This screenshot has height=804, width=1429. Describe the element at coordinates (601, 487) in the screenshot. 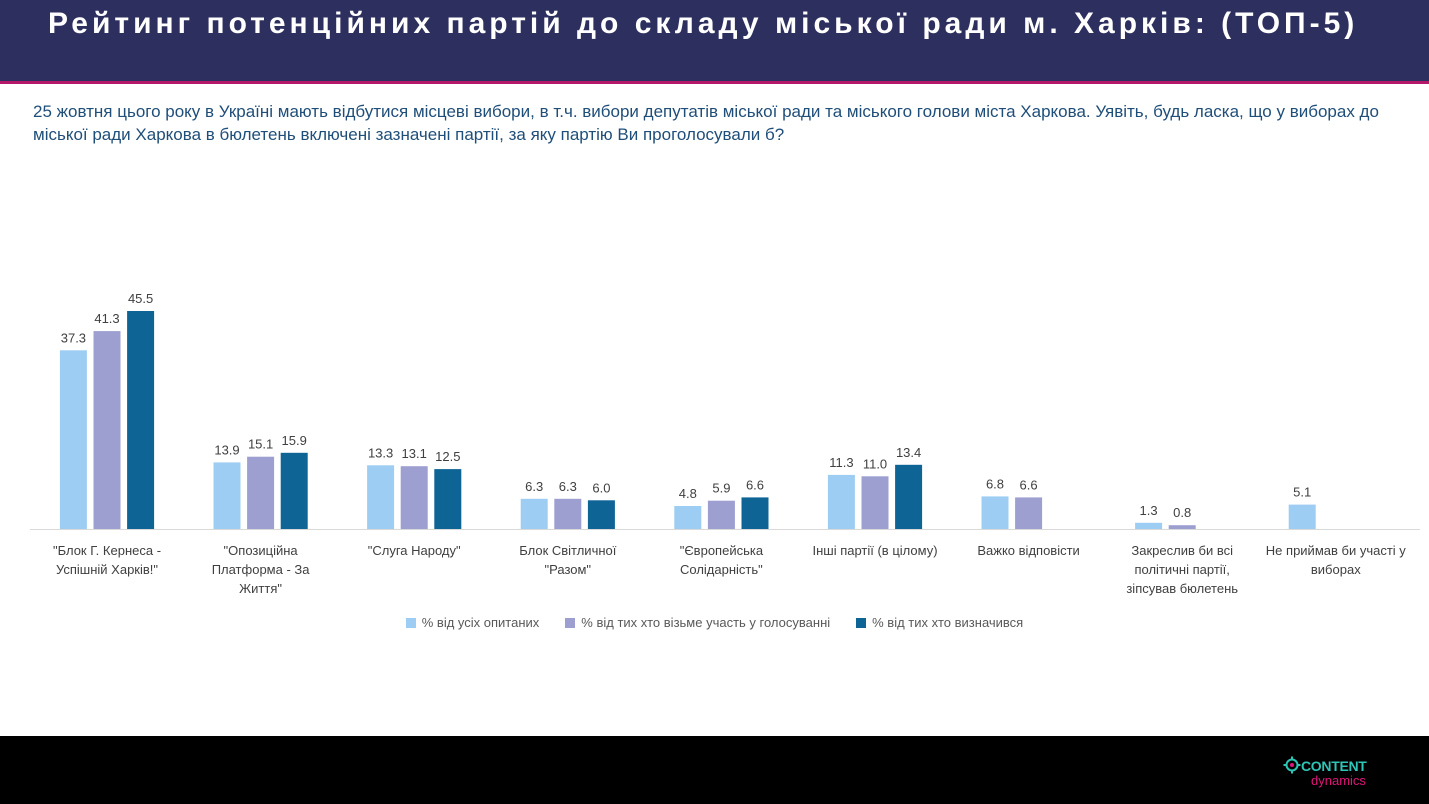

I see `data-label: 6.0` at that location.